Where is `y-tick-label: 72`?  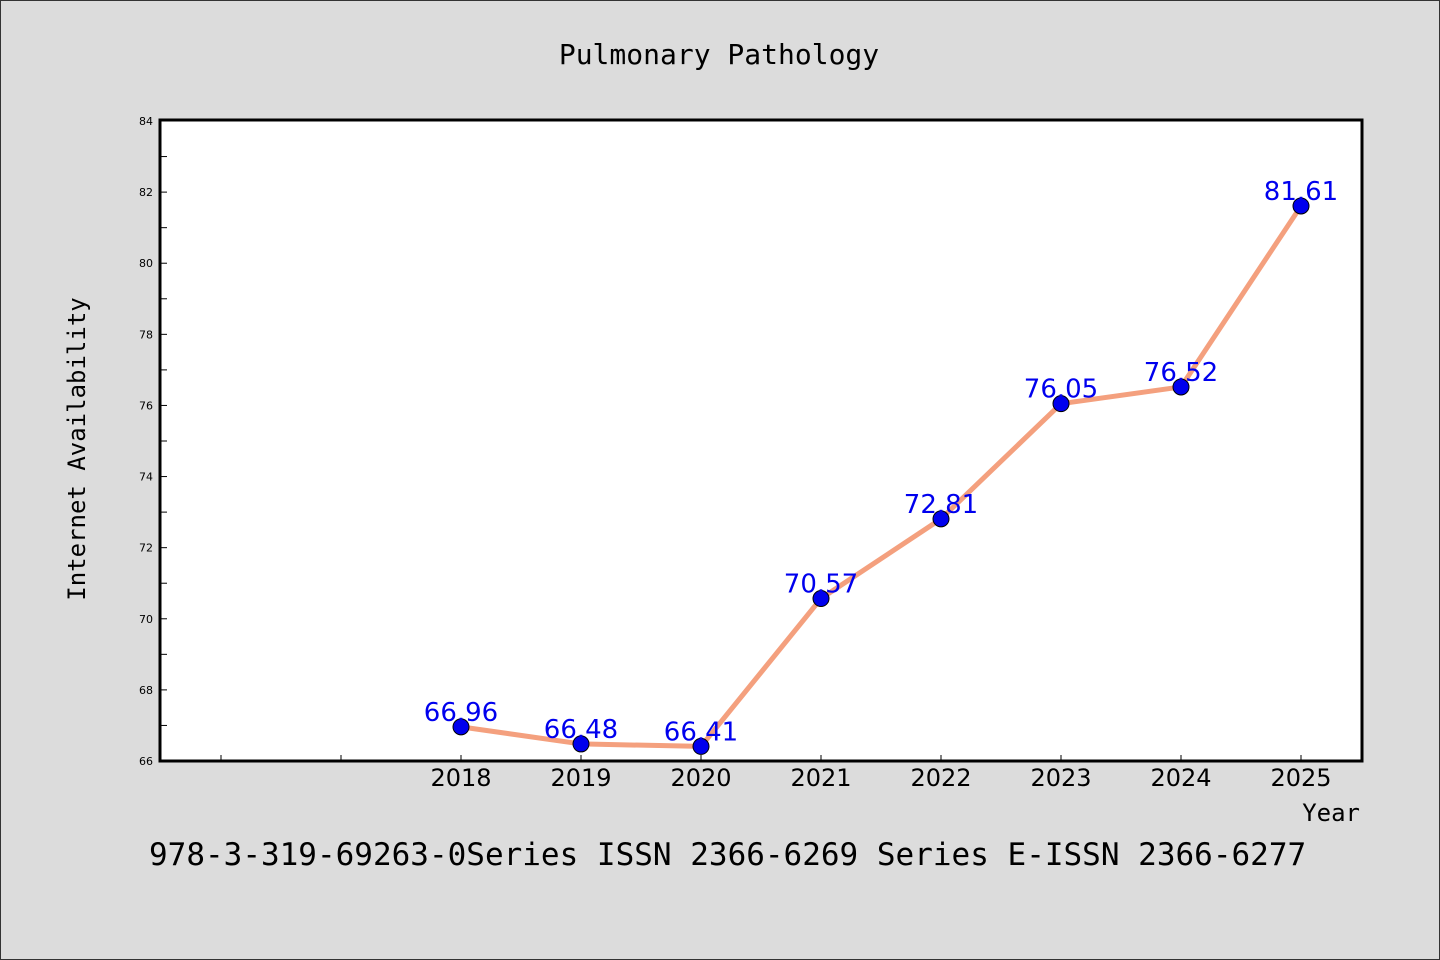 y-tick-label: 72 is located at coordinates (146, 548).